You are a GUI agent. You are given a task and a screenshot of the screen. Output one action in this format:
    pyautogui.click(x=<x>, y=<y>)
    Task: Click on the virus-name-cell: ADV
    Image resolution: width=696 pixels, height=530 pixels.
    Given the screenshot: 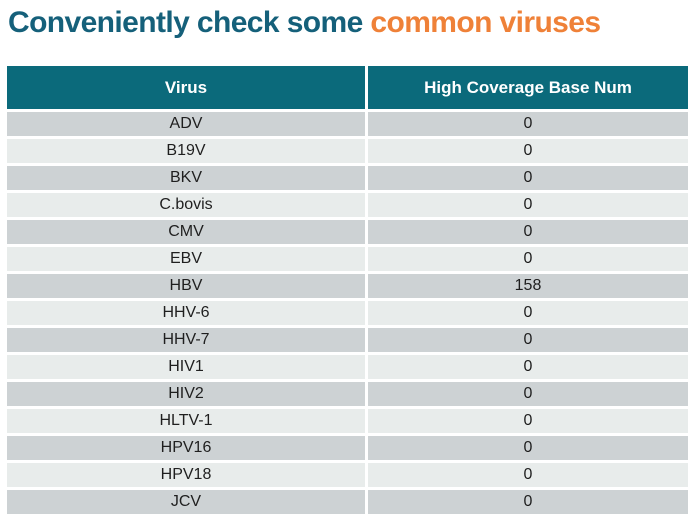 What is the action you would take?
    pyautogui.click(x=186, y=124)
    